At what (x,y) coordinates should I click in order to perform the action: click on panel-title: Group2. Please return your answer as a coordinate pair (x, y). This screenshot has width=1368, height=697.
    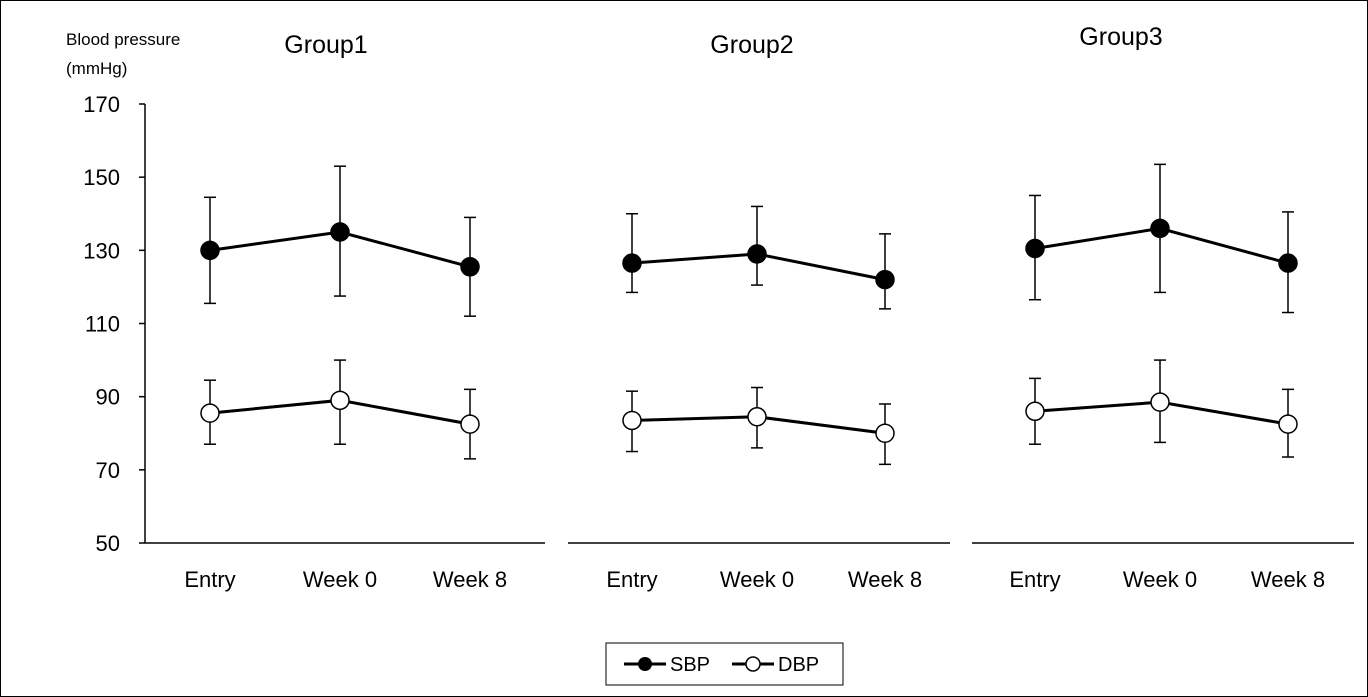
    Looking at the image, I should click on (751, 45).